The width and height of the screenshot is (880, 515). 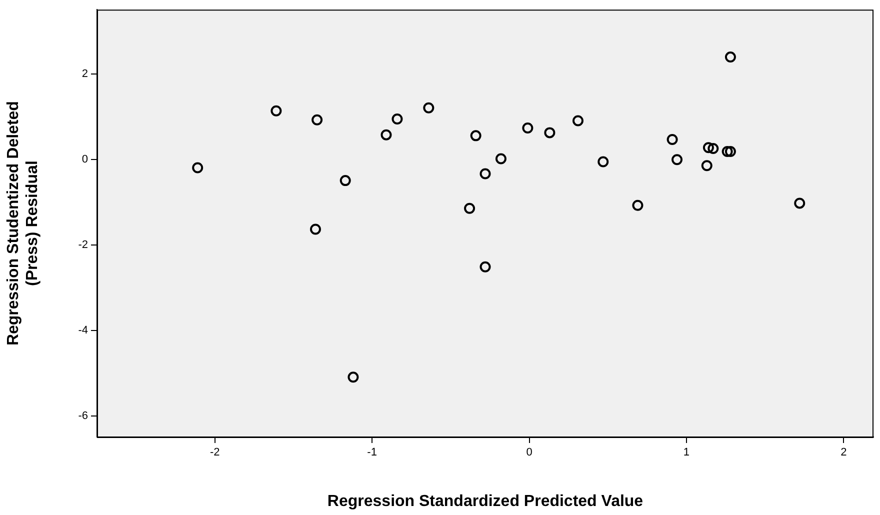 What do you see at coordinates (529, 452) in the screenshot?
I see `x-tick-label: 0` at bounding box center [529, 452].